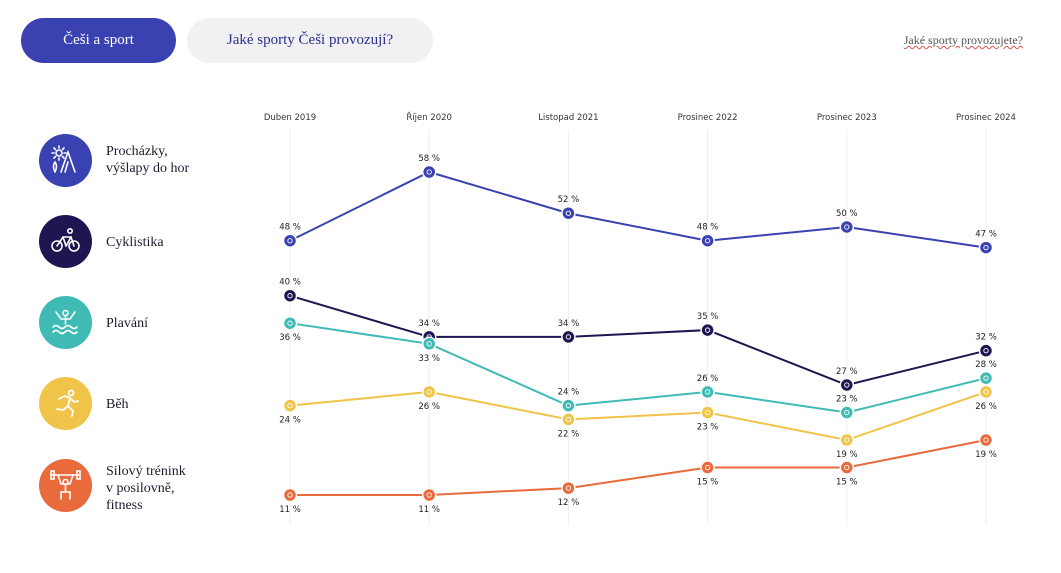  I want to click on survey-link: Jaké sporty provozujete?, so click(963, 40).